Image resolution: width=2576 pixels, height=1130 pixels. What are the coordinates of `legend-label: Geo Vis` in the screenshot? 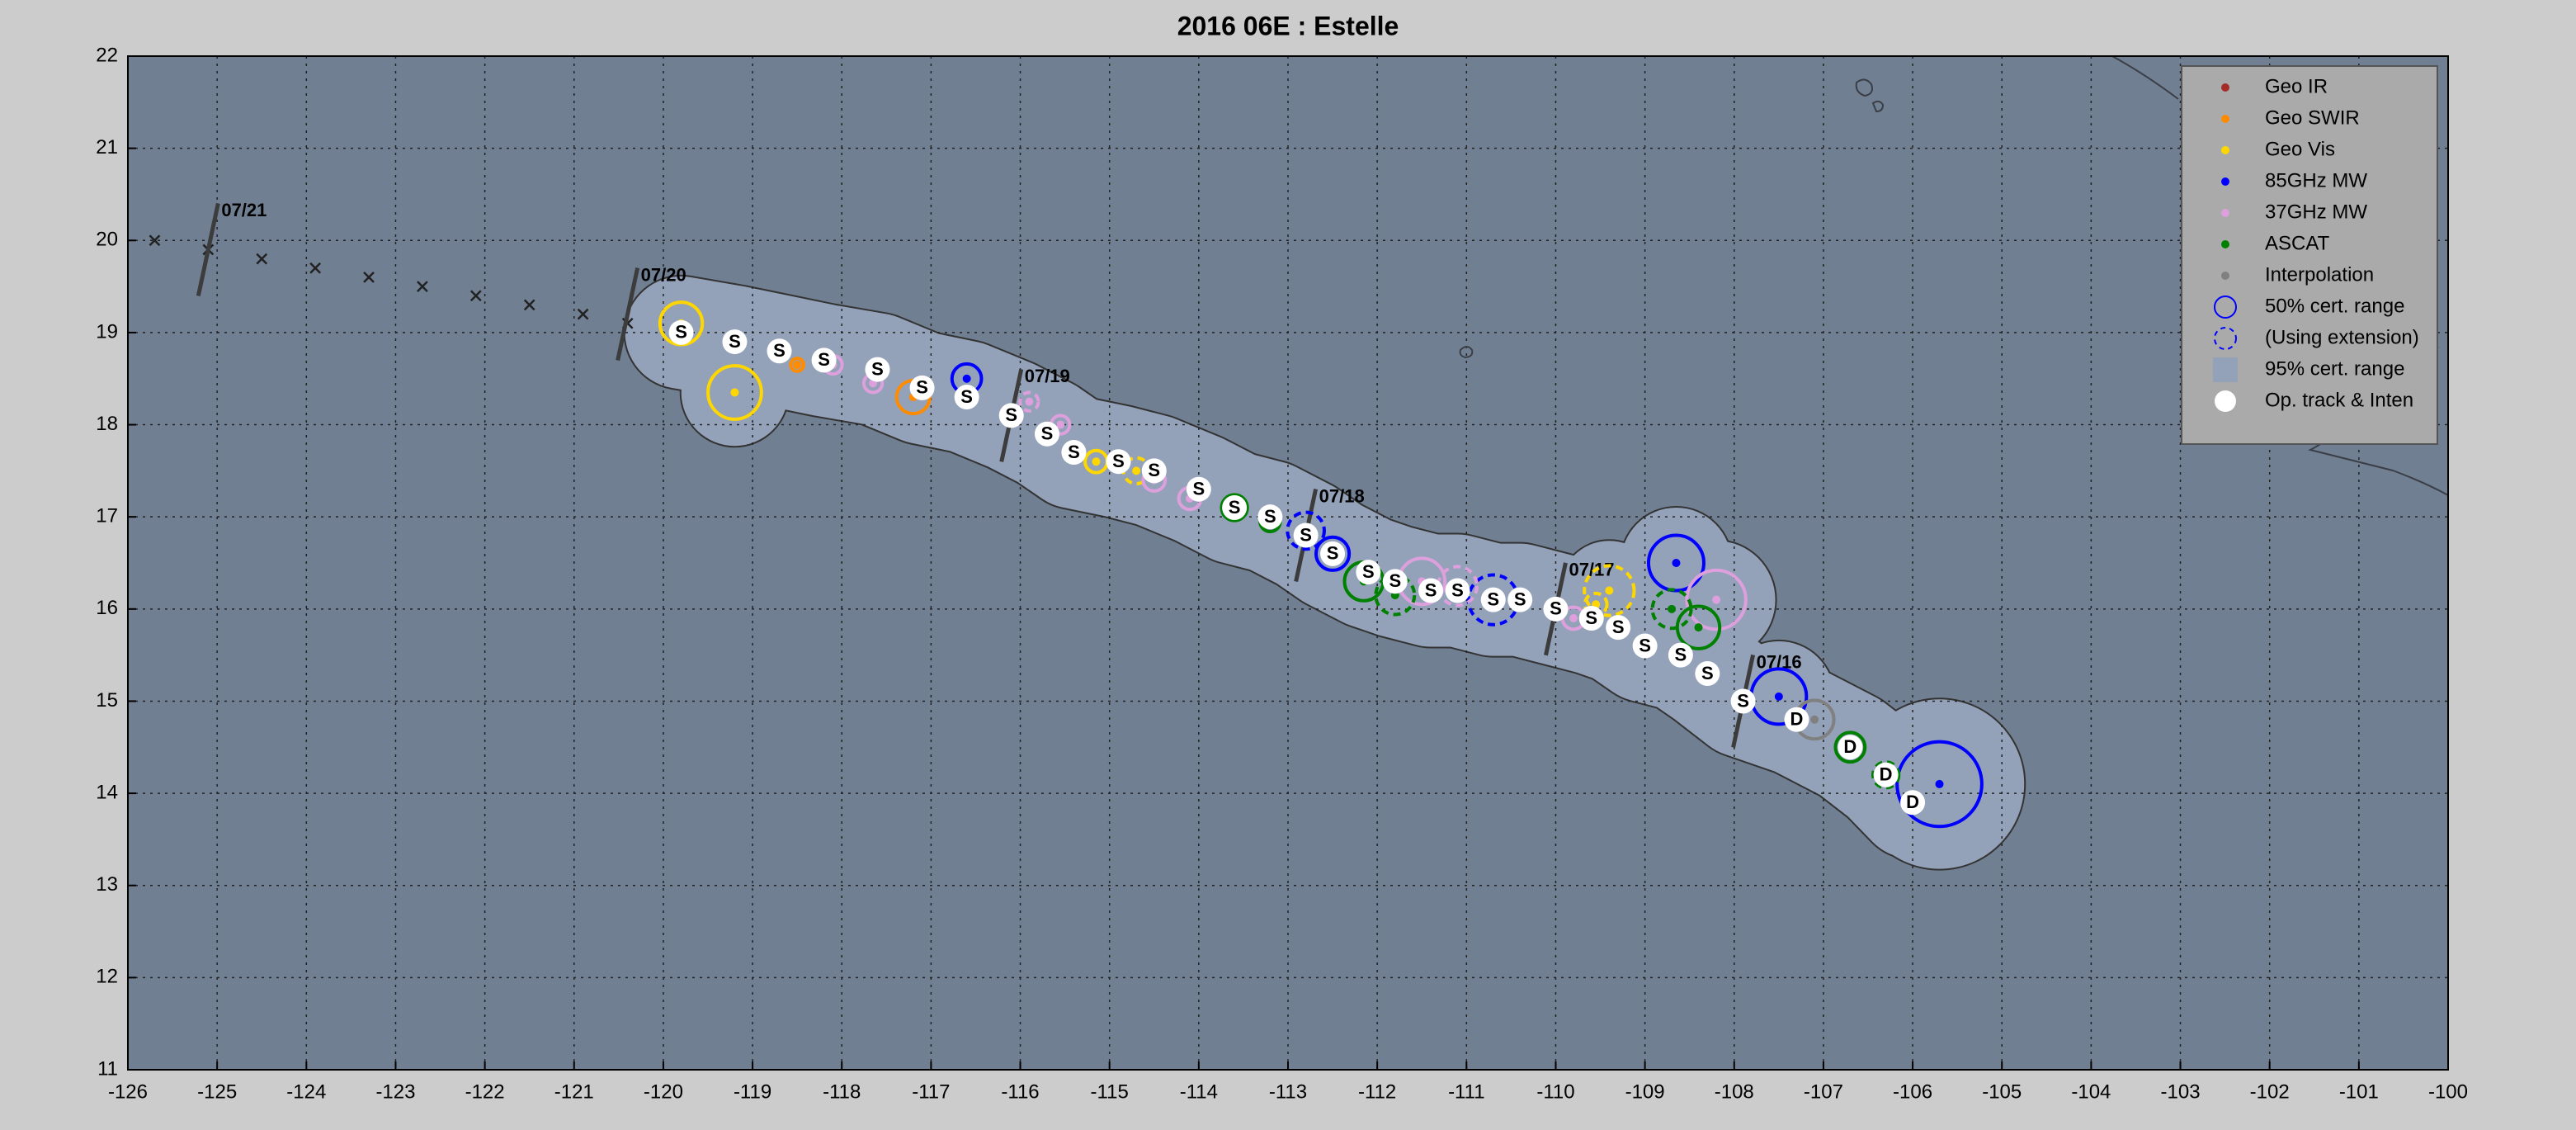 It's located at (2300, 149).